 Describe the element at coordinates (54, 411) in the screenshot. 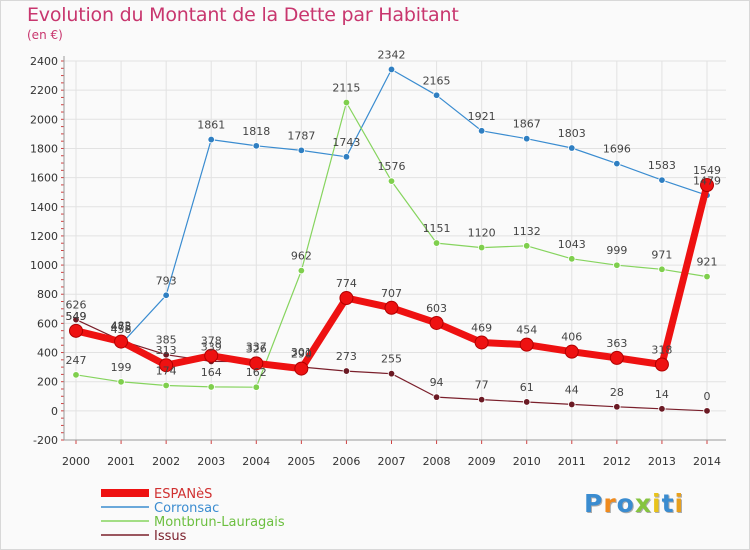

I see `y-tick-label: 0` at that location.